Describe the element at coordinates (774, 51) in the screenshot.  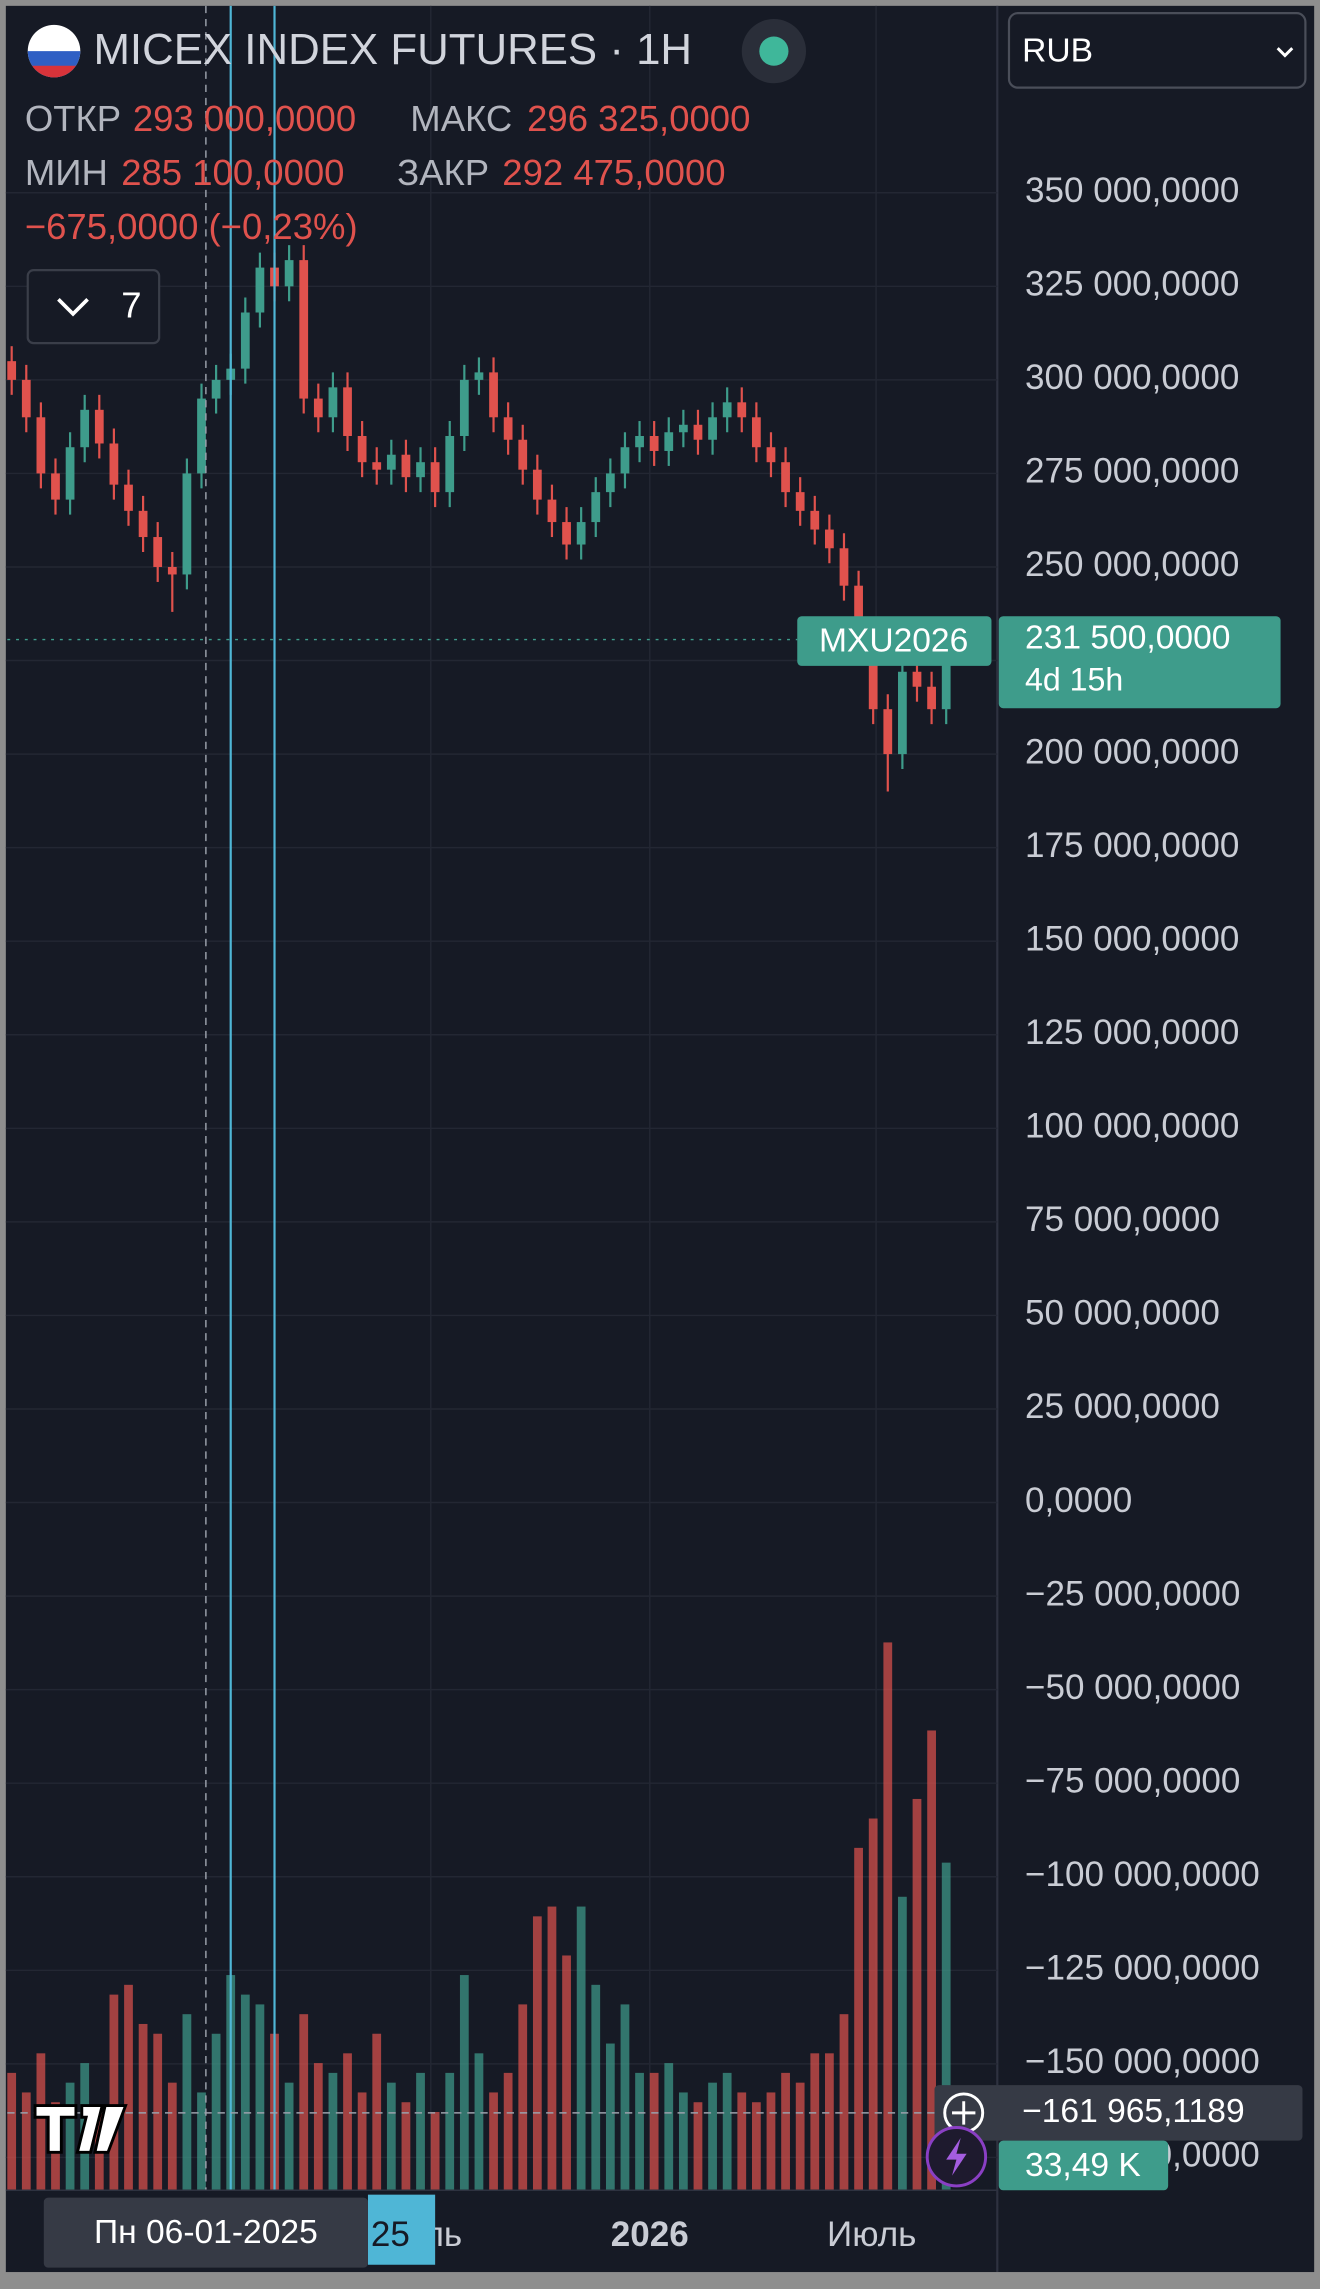
I see `status-dot` at that location.